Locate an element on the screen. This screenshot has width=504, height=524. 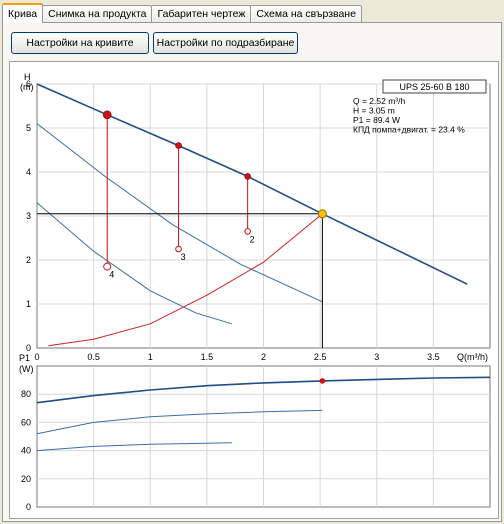
x-tick-label: 0 is located at coordinates (36, 357).